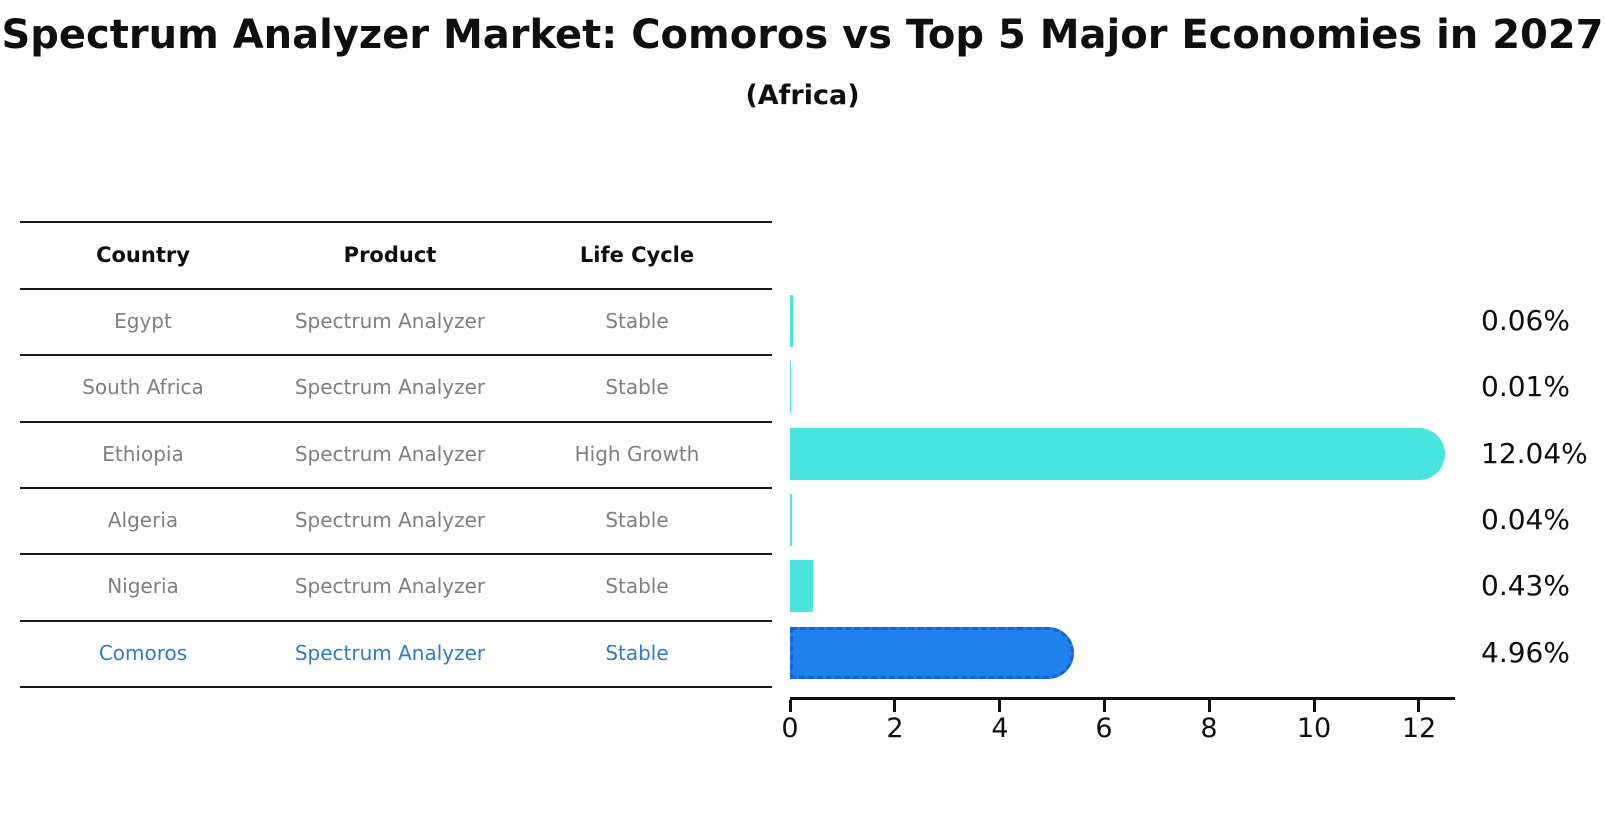 This screenshot has width=1605, height=823. What do you see at coordinates (790, 387) in the screenshot?
I see `bar-south-africa` at bounding box center [790, 387].